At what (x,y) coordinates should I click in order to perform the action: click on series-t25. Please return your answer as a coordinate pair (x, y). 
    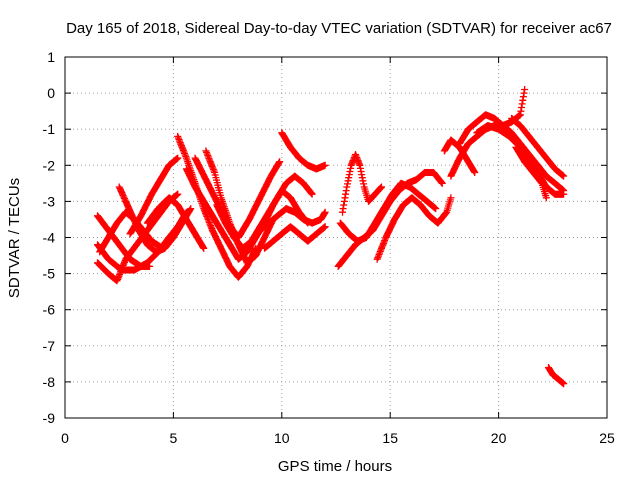
    Looking at the image, I should click on (531, 172).